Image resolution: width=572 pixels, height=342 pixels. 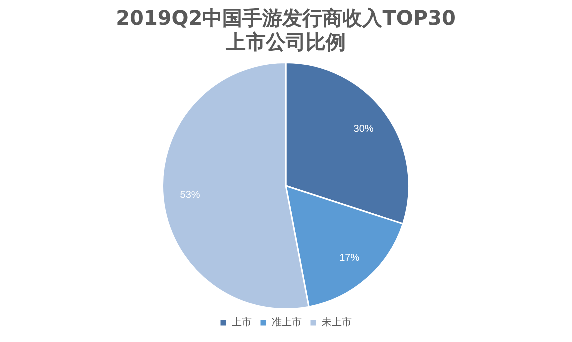 I want to click on data-label: 53%, so click(x=190, y=195).